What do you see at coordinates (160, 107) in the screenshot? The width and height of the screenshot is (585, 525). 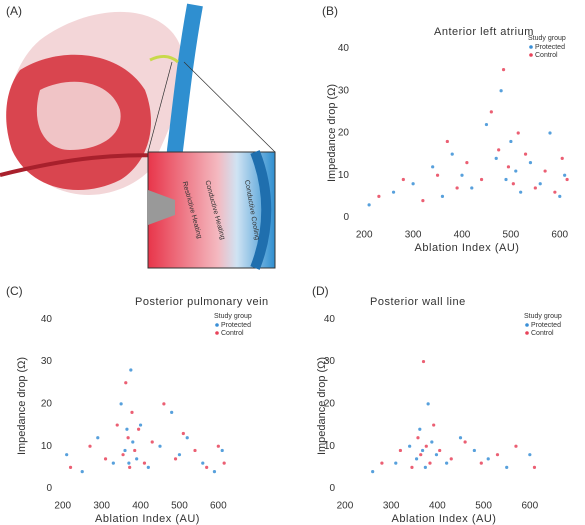 I see `zoom-line` at bounding box center [160, 107].